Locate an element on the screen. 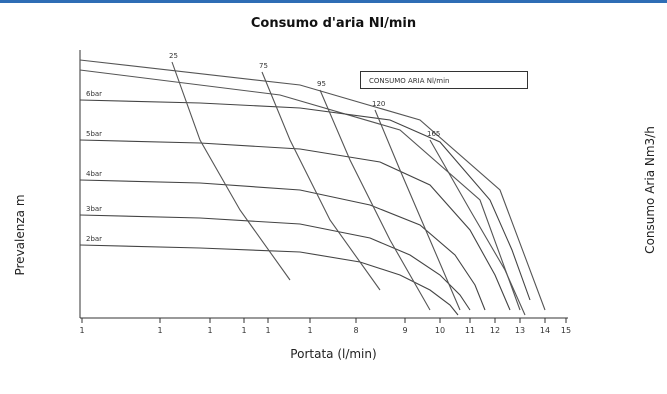 The height and width of the screenshot is (394, 667). x-tick-label-2: 1 is located at coordinates (209, 330).